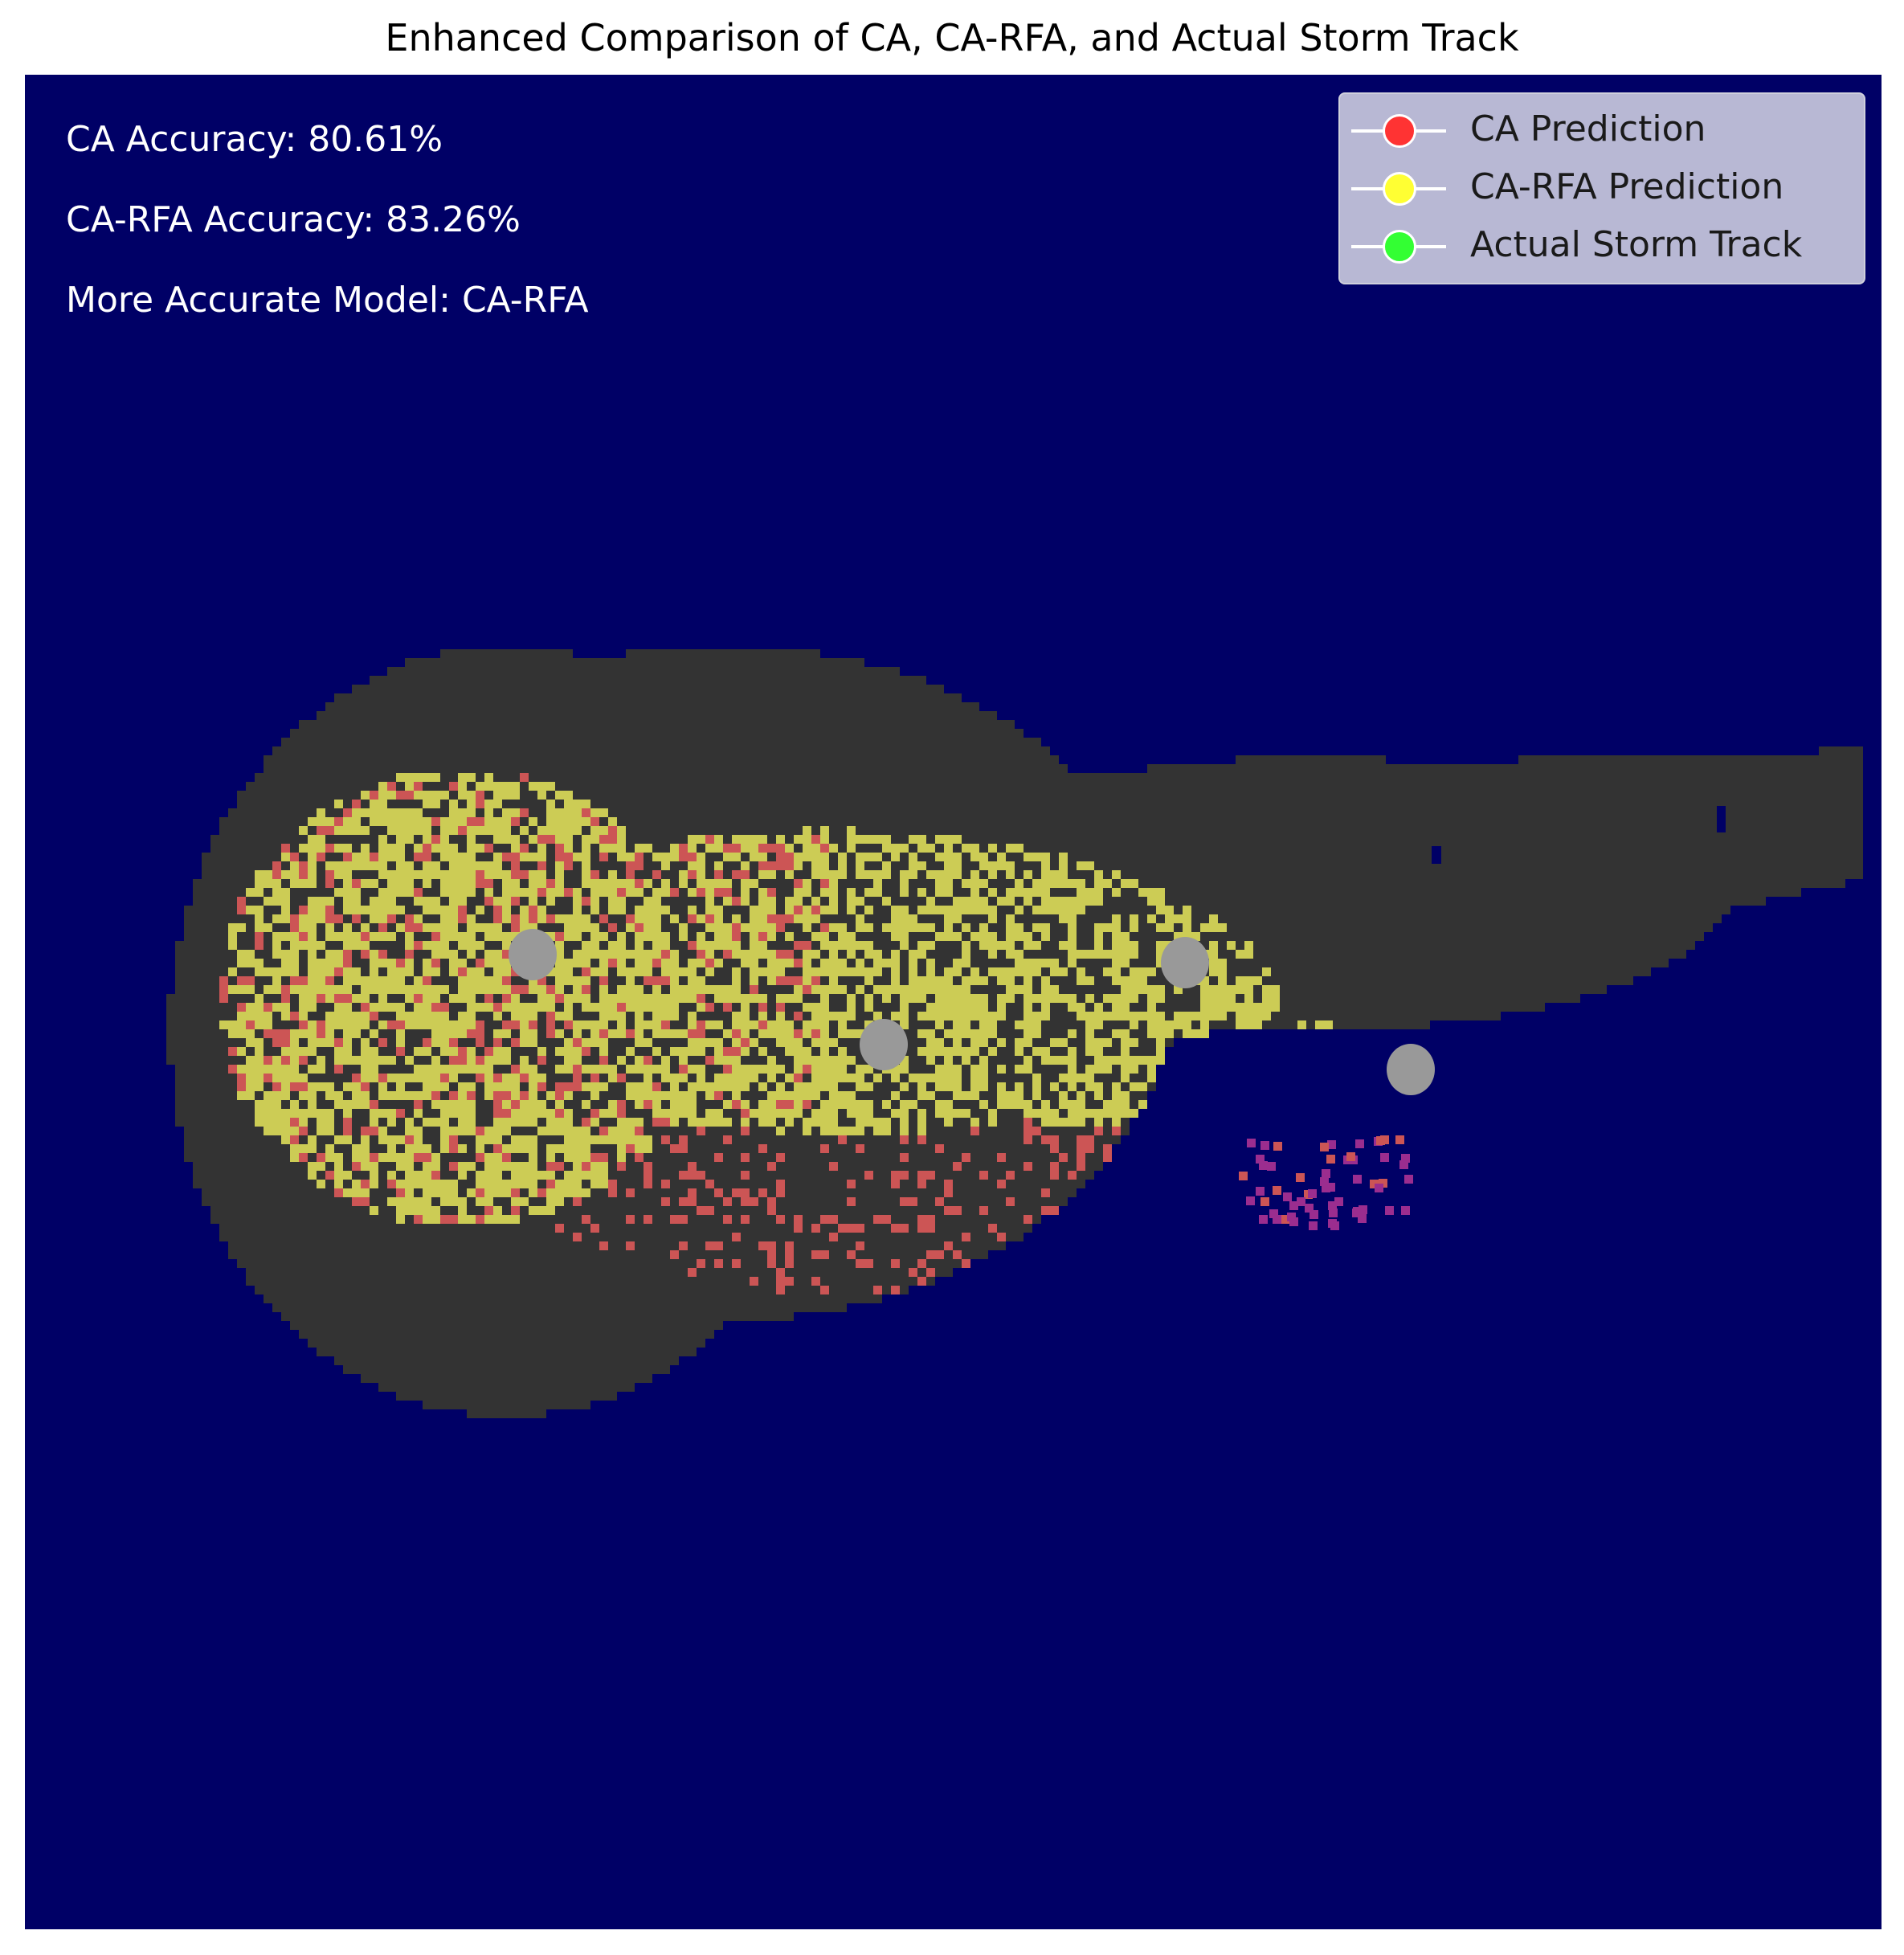 This screenshot has width=1904, height=1955. What do you see at coordinates (1399, 189) in the screenshot?
I see `legend-marker-carfa` at bounding box center [1399, 189].